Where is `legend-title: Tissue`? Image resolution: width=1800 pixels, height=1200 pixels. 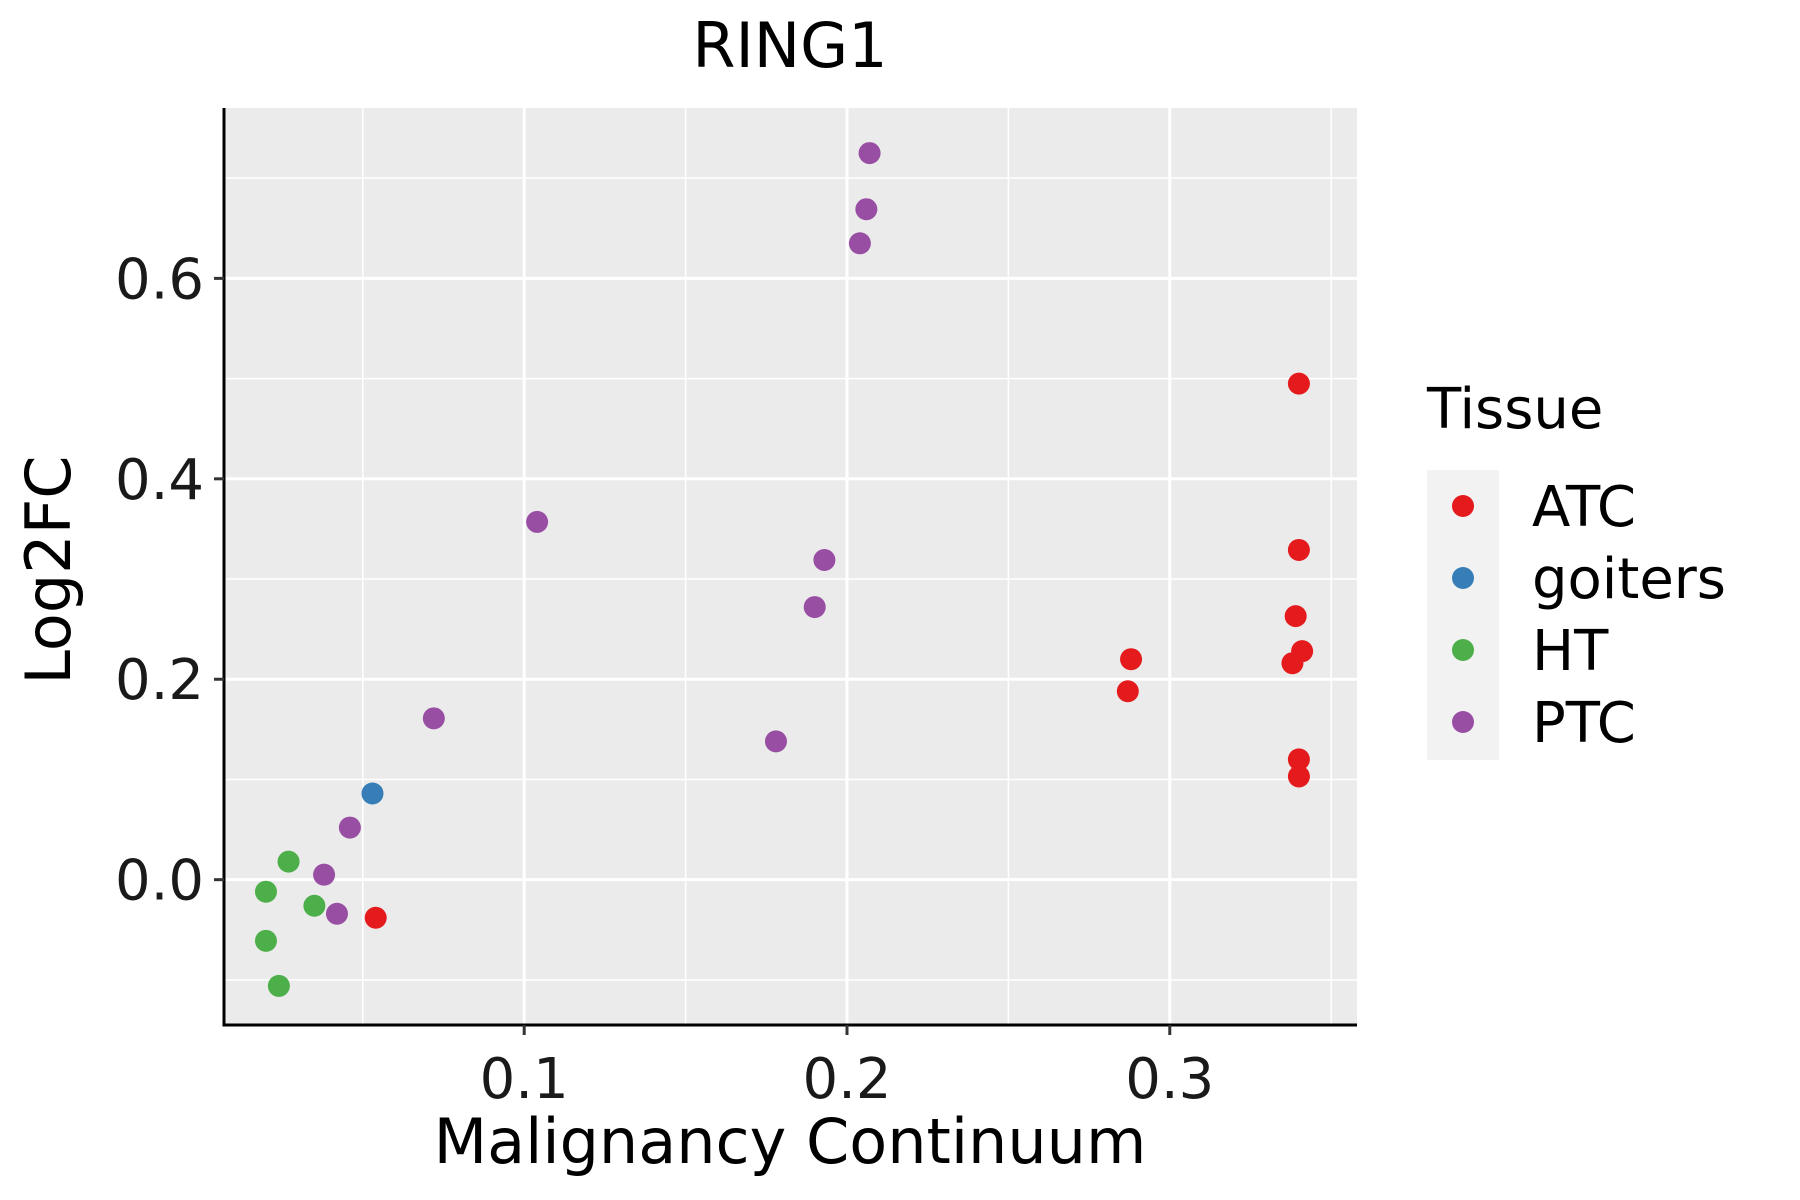 legend-title: Tissue is located at coordinates (1514, 409).